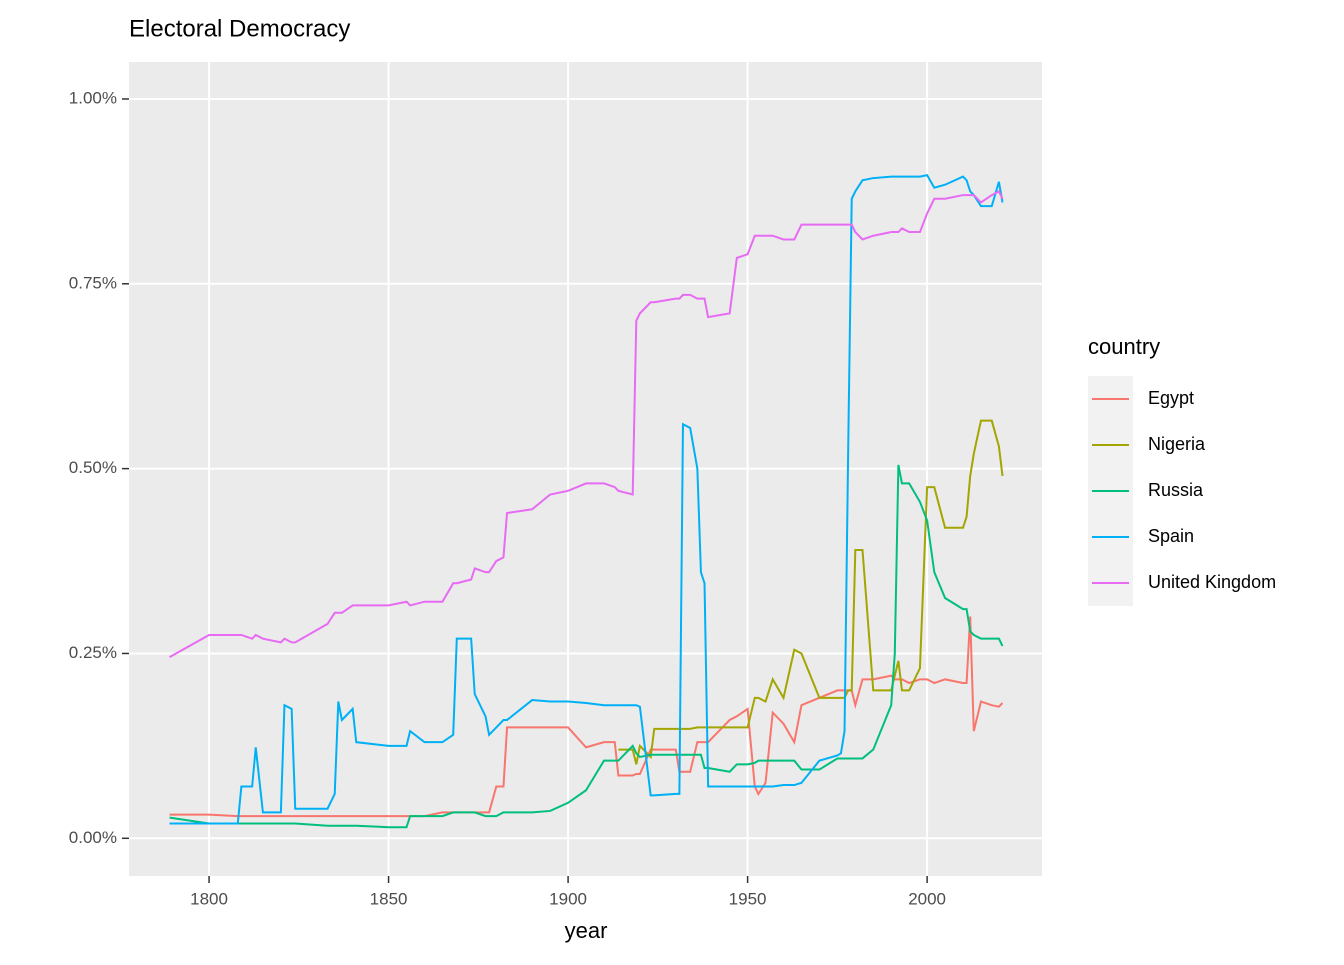 The image size is (1344, 965). I want to click on legend-label: Nigeria, so click(1177, 444).